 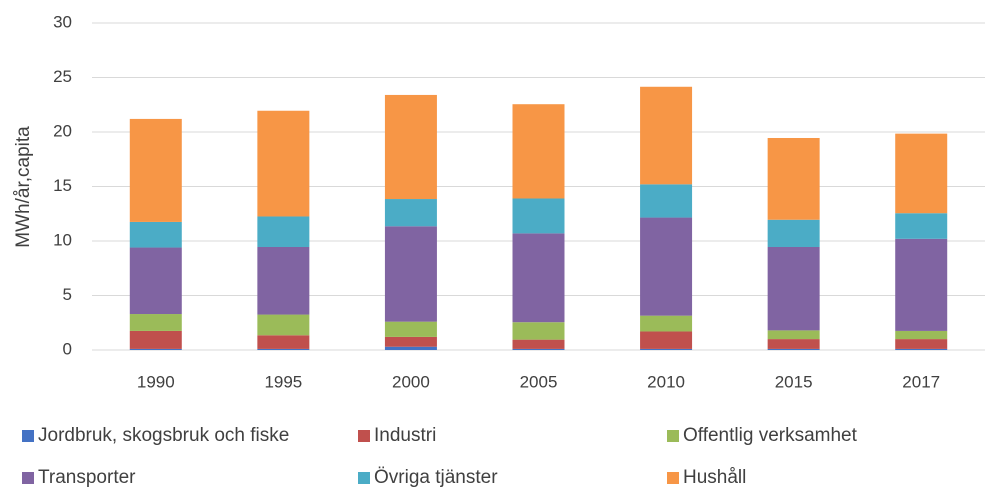 What do you see at coordinates (539, 381) in the screenshot?
I see `x-tick-label: 2005` at bounding box center [539, 381].